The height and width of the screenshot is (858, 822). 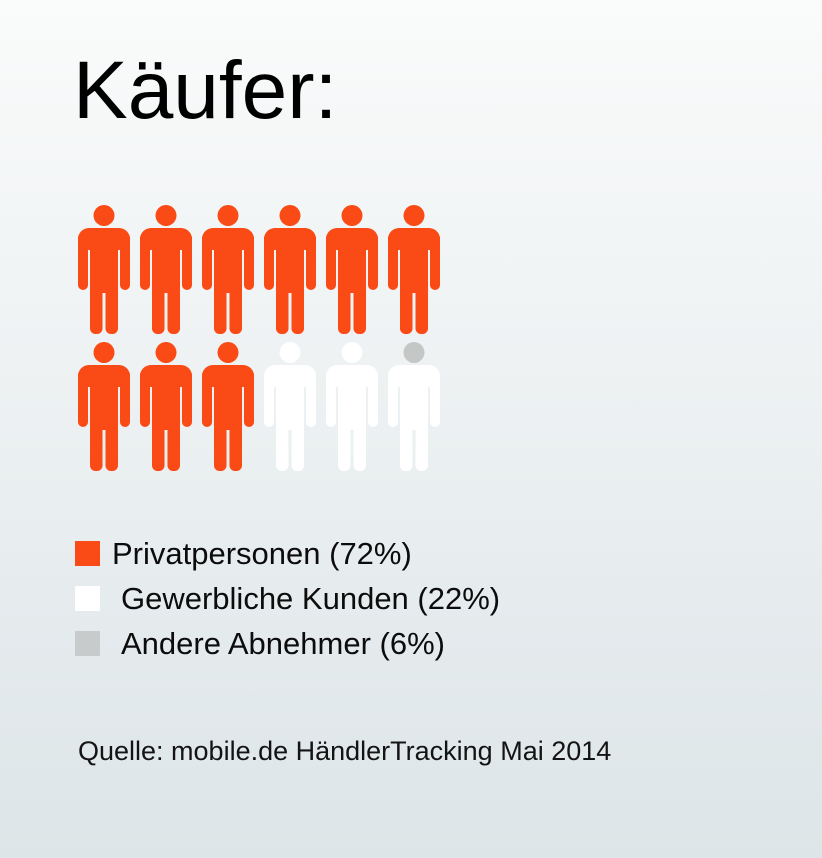 What do you see at coordinates (87, 598) in the screenshot?
I see `legend-swatch-gewerbliche-kunden` at bounding box center [87, 598].